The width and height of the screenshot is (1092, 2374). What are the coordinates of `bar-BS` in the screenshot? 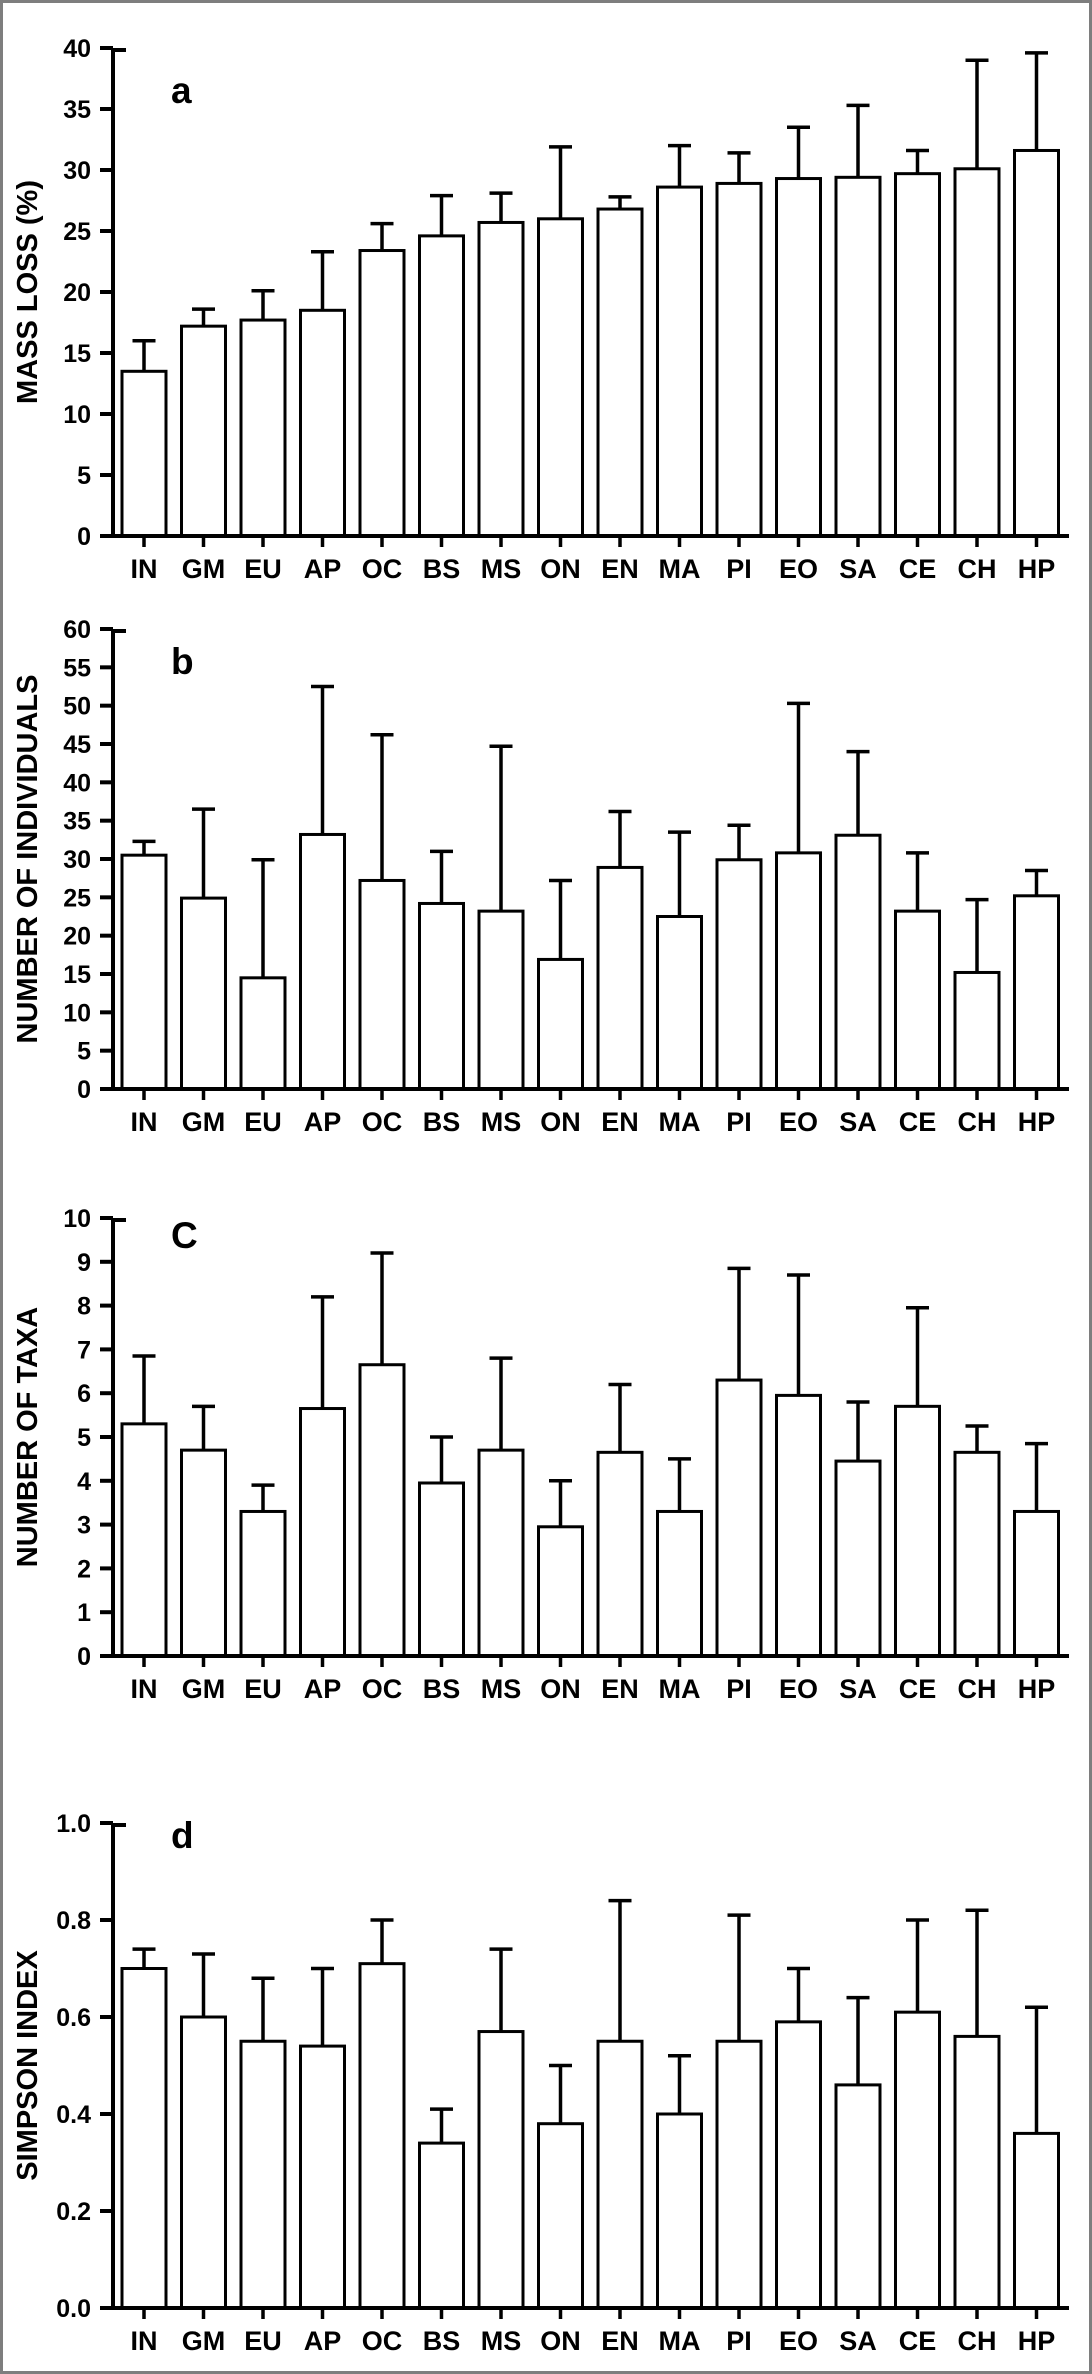 It's located at (441, 996).